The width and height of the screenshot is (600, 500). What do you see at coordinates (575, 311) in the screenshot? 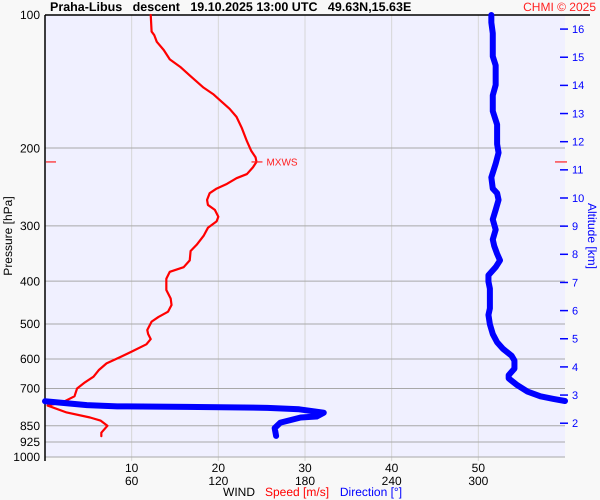
I see `y2-tick-label: 6` at bounding box center [575, 311].